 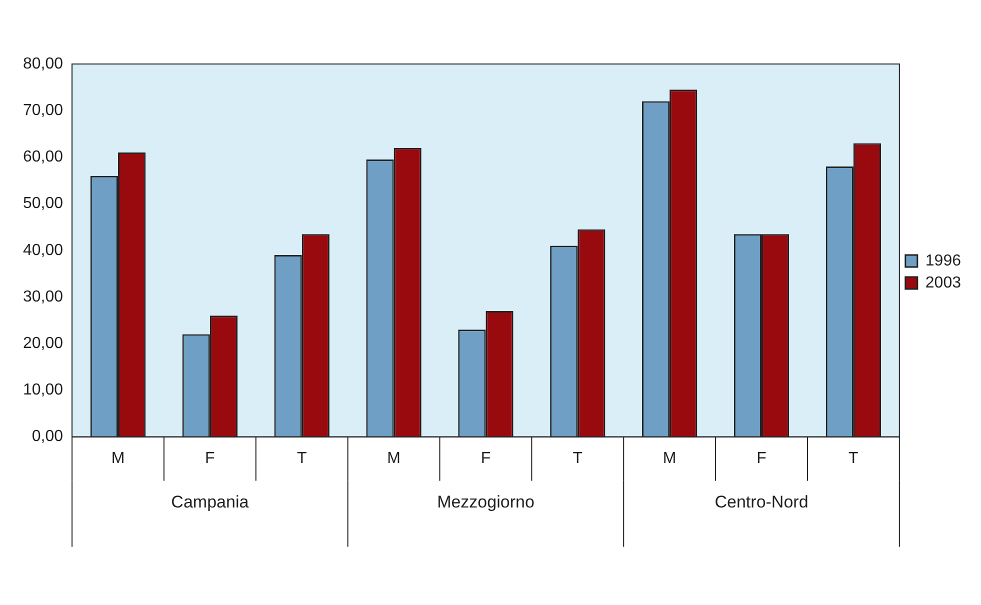 What do you see at coordinates (43, 390) in the screenshot?
I see `y-tick-label: 10,00` at bounding box center [43, 390].